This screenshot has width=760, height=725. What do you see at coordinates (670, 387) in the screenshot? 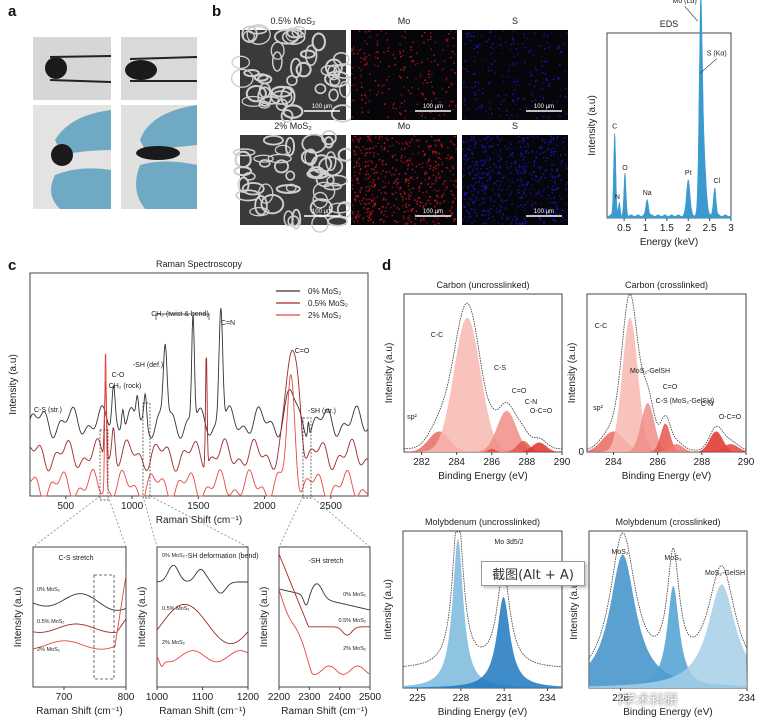
I see `xps-peak-label: C=O` at bounding box center [670, 387].